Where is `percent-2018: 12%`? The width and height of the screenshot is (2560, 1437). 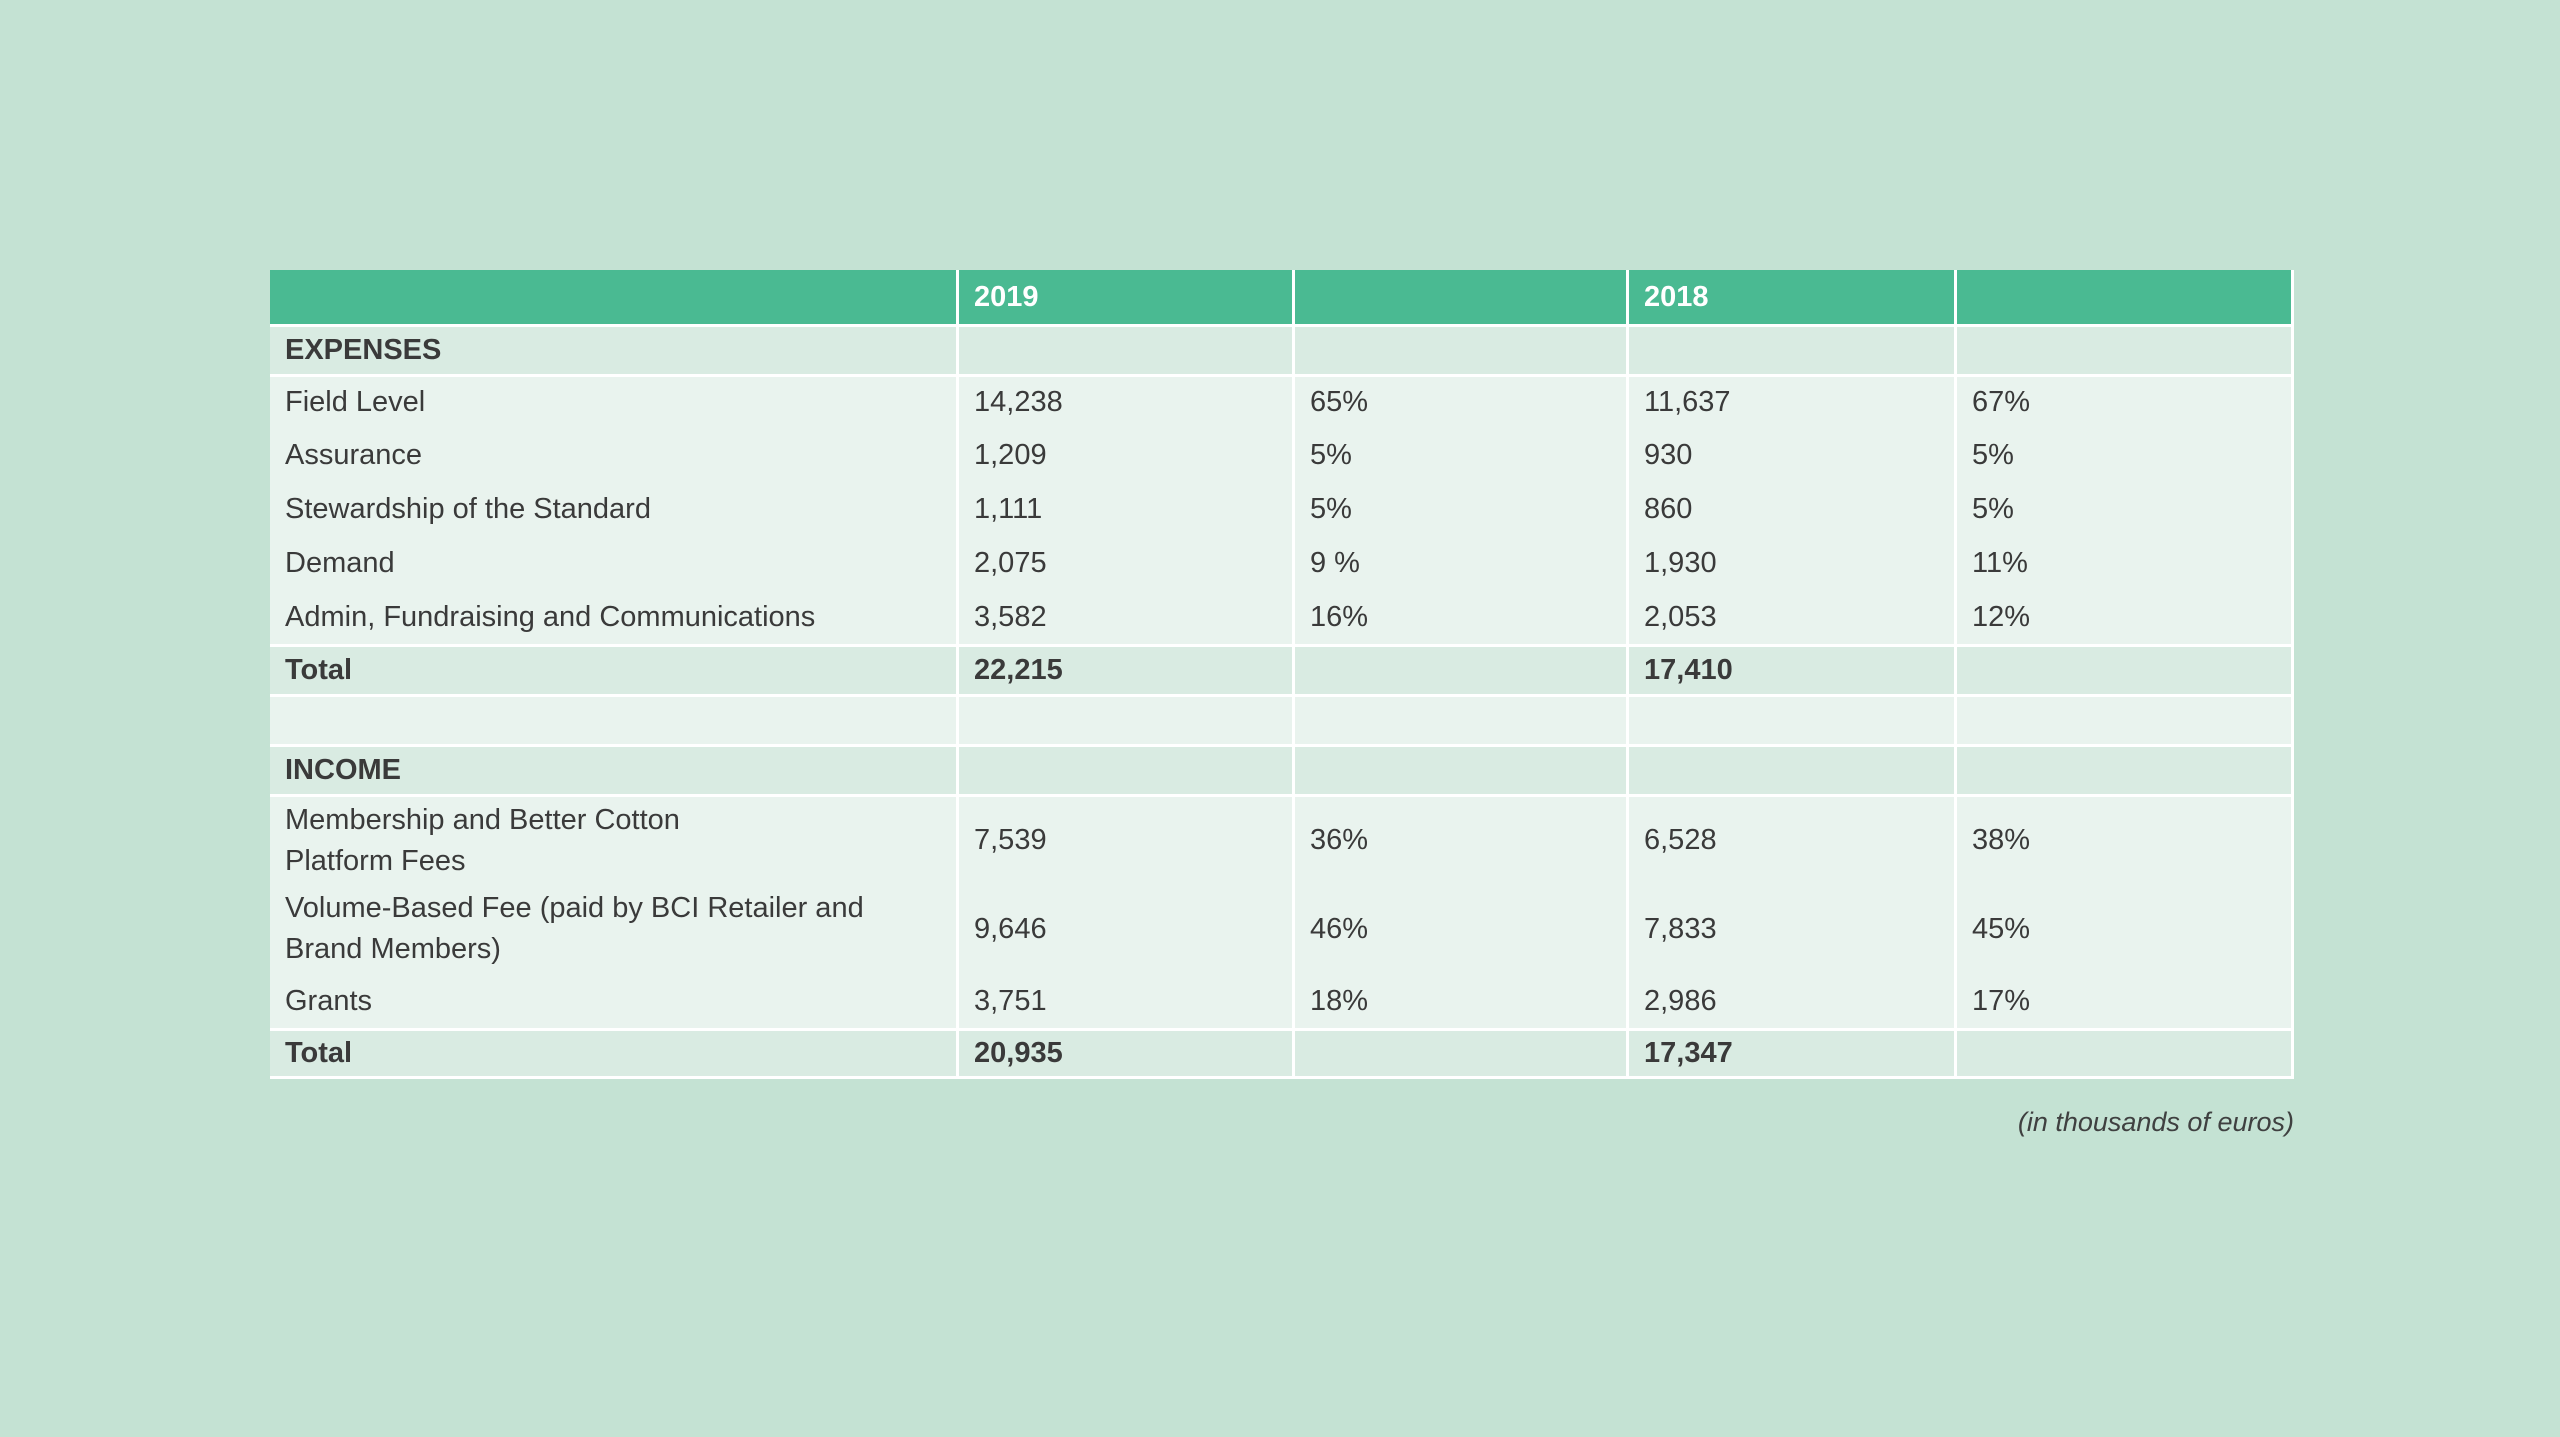 percent-2018: 12% is located at coordinates (2124, 617).